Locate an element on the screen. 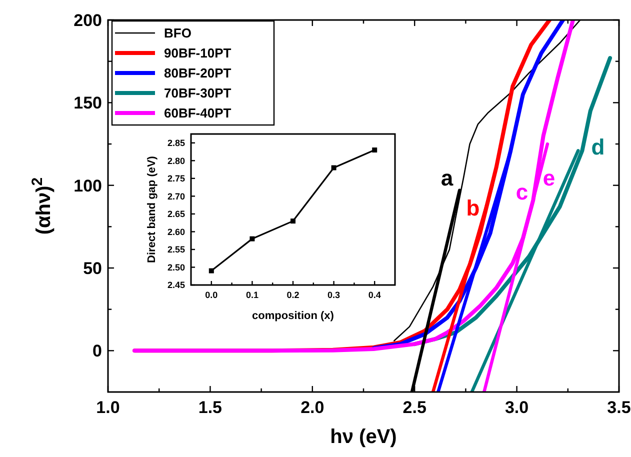 The height and width of the screenshot is (457, 631). y-tick-label: 2.50 is located at coordinates (176, 267).